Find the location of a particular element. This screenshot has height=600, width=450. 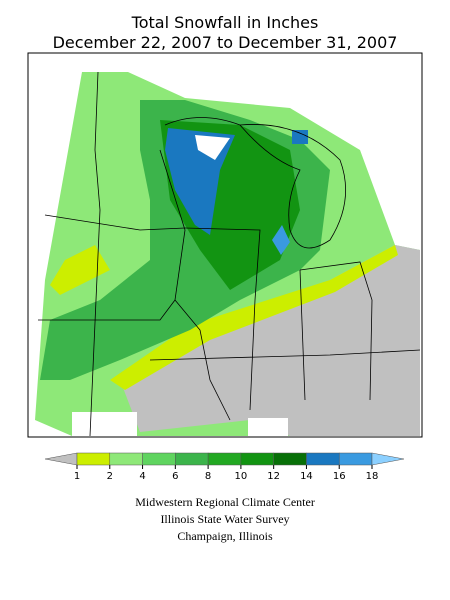

legend-tick-label: 10 is located at coordinates (241, 476).